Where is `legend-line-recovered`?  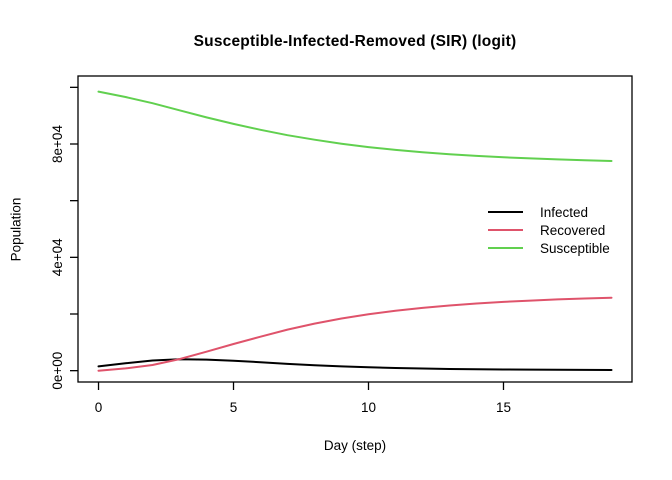 legend-line-recovered is located at coordinates (505, 230).